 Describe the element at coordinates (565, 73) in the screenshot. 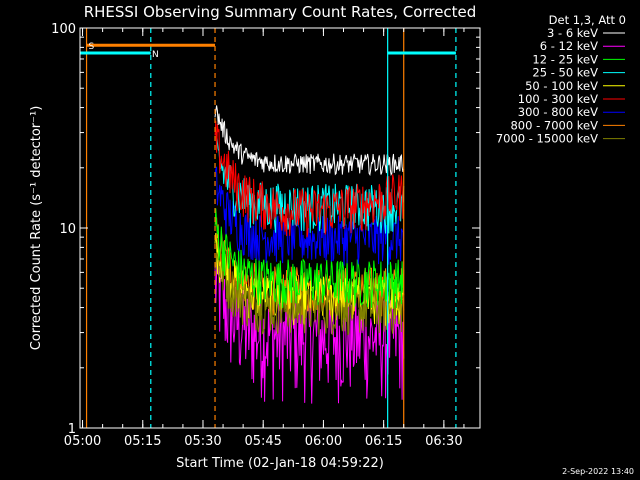

I see `legend-label-3: 25 - 50 keV` at that location.